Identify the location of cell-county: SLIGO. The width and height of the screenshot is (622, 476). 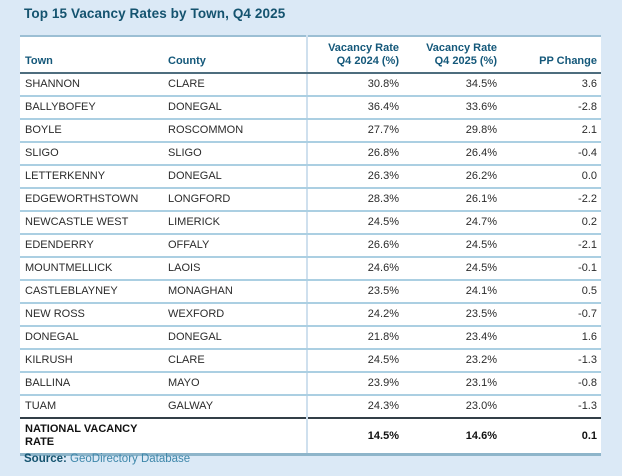
(235, 154).